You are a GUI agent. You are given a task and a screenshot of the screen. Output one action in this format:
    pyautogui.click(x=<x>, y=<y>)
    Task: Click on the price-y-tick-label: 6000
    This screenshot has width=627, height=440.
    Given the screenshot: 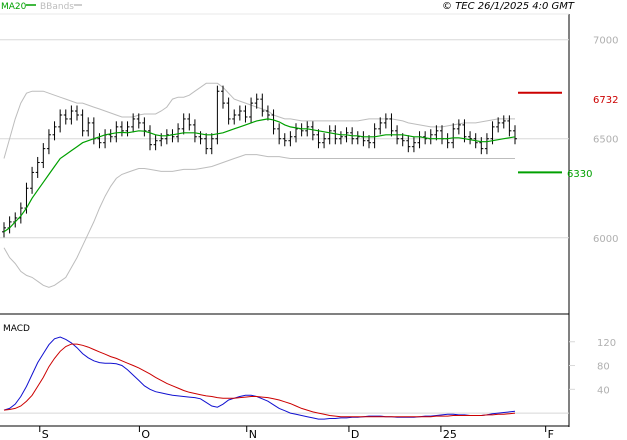 What is the action you would take?
    pyautogui.click(x=605, y=239)
    